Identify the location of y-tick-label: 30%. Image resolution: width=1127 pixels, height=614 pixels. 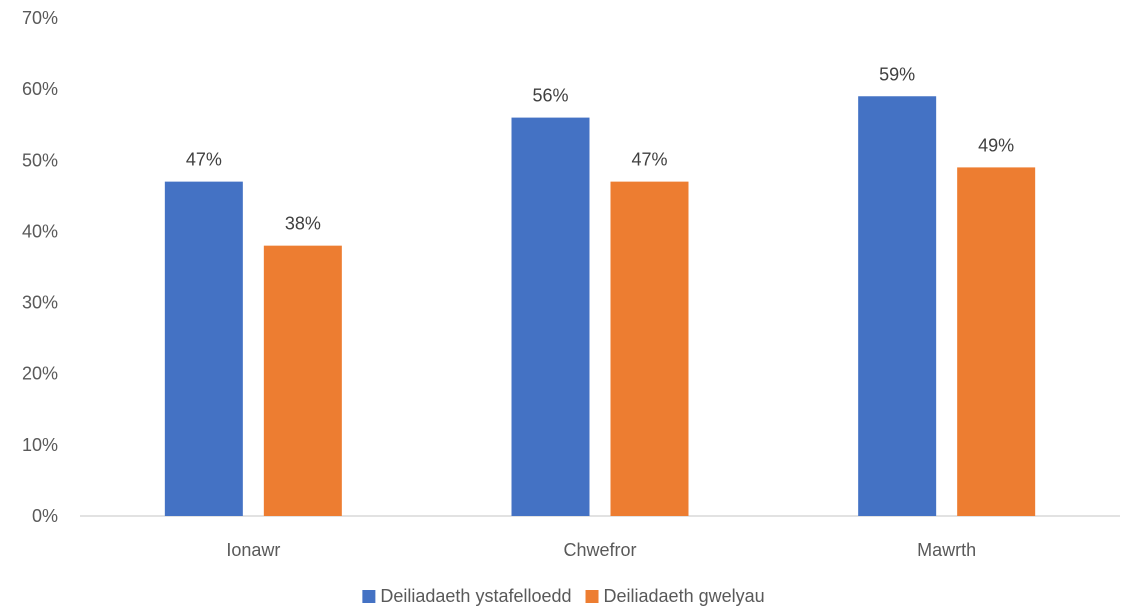
(40, 303).